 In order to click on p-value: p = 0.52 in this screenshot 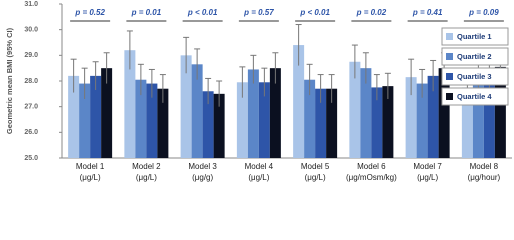, I will do `click(89, 12)`.